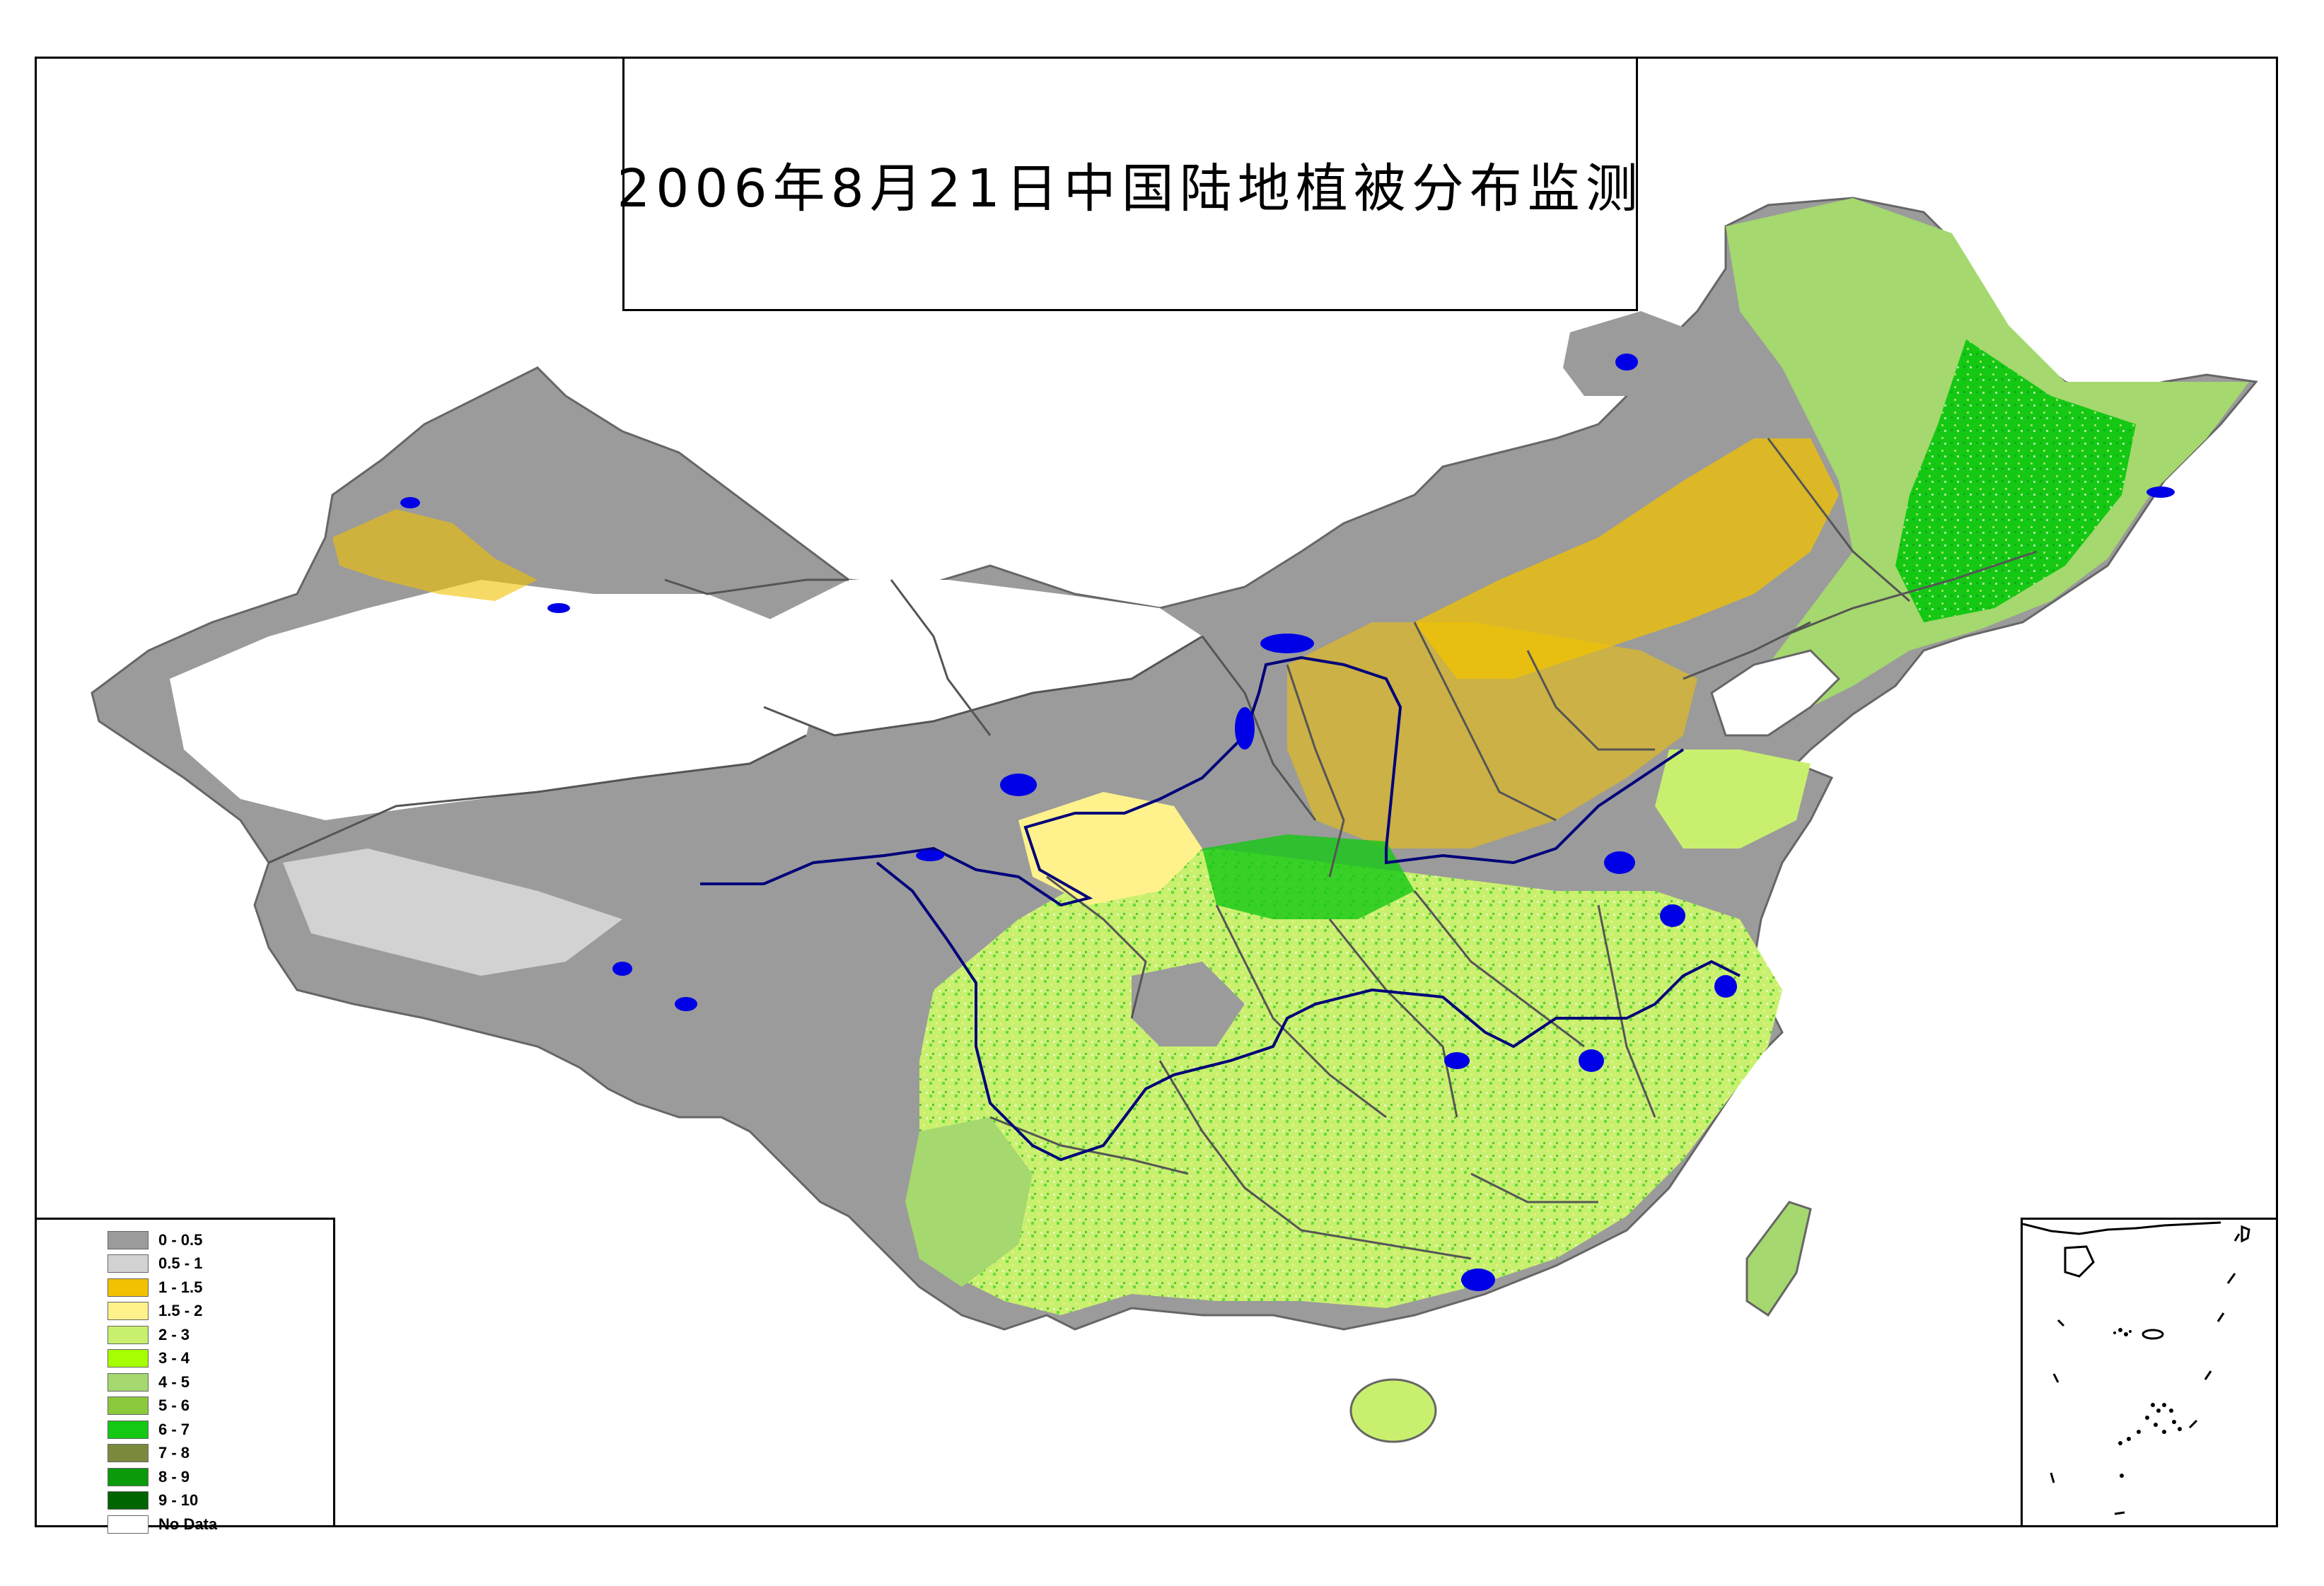 This screenshot has width=2324, height=1586. I want to click on taiwan-island, so click(1778, 1259).